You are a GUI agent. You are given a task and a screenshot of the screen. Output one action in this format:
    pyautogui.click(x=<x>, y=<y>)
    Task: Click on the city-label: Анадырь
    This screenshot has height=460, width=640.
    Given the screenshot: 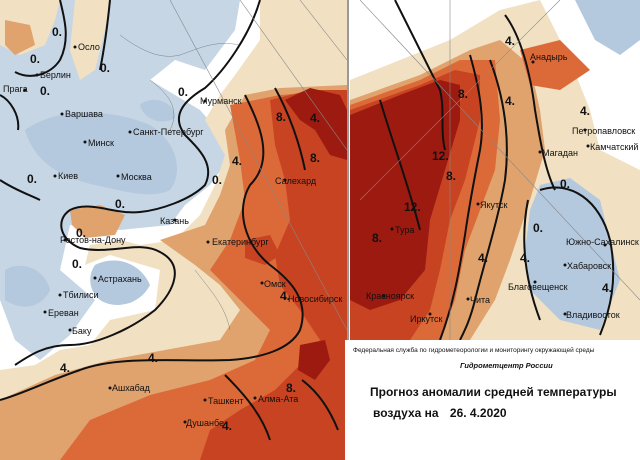 What is the action you would take?
    pyautogui.click(x=549, y=57)
    